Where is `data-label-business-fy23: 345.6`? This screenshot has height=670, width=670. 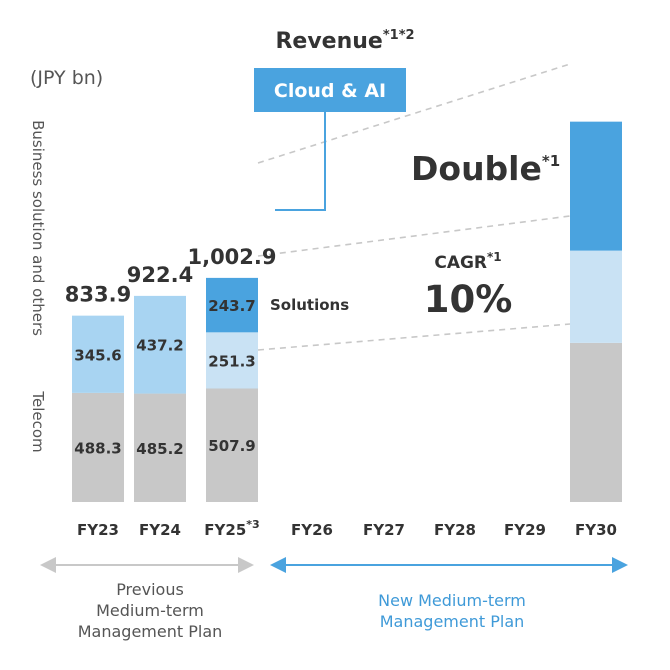 data-label-business-fy23: 345.6 is located at coordinates (97, 355).